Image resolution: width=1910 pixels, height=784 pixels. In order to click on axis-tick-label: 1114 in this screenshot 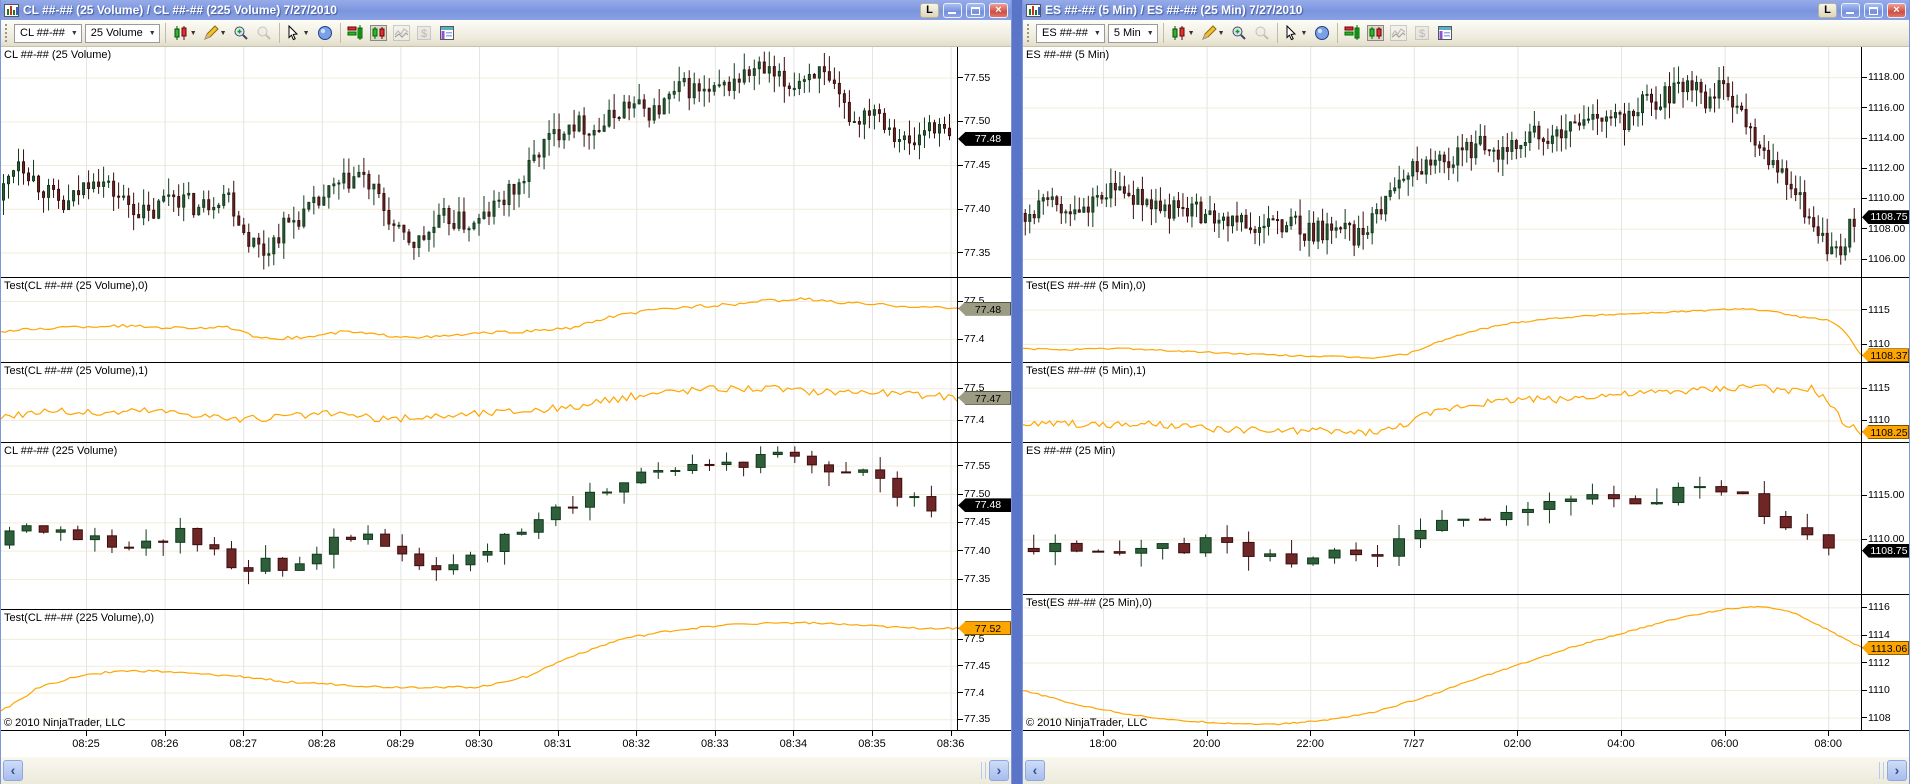, I will do `click(1876, 635)`.